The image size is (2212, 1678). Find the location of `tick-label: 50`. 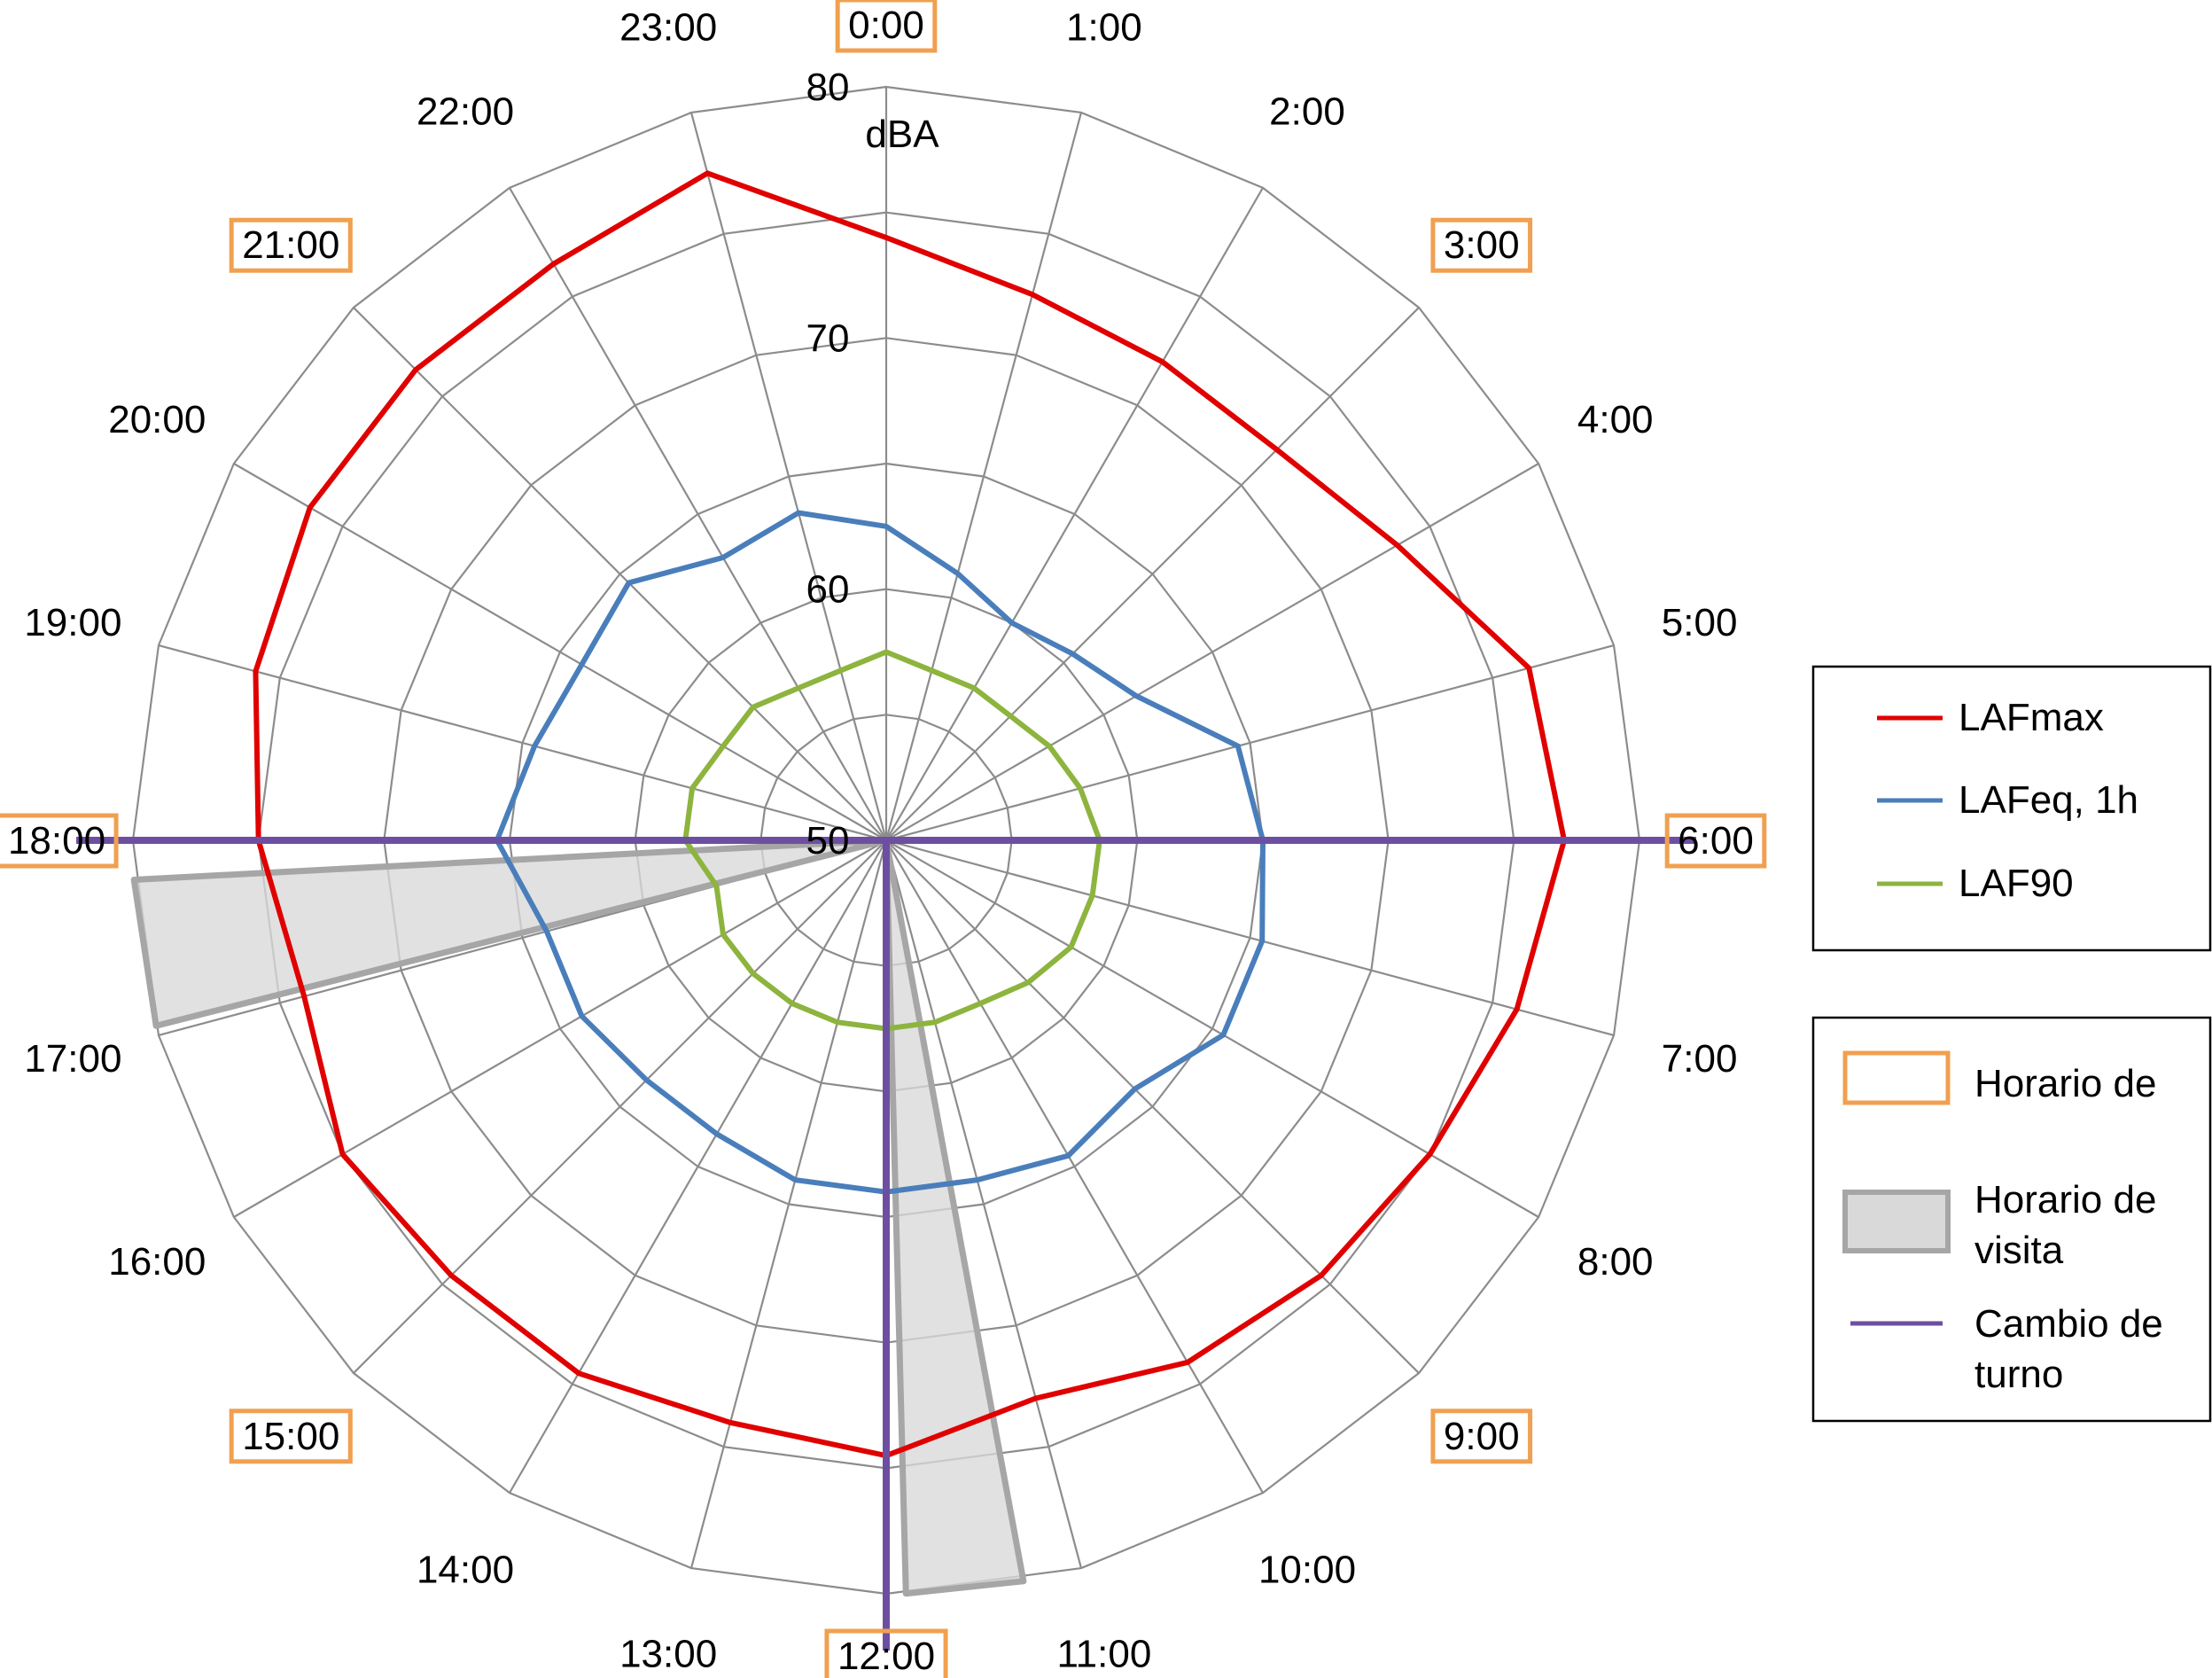

tick-label: 50 is located at coordinates (828, 840).